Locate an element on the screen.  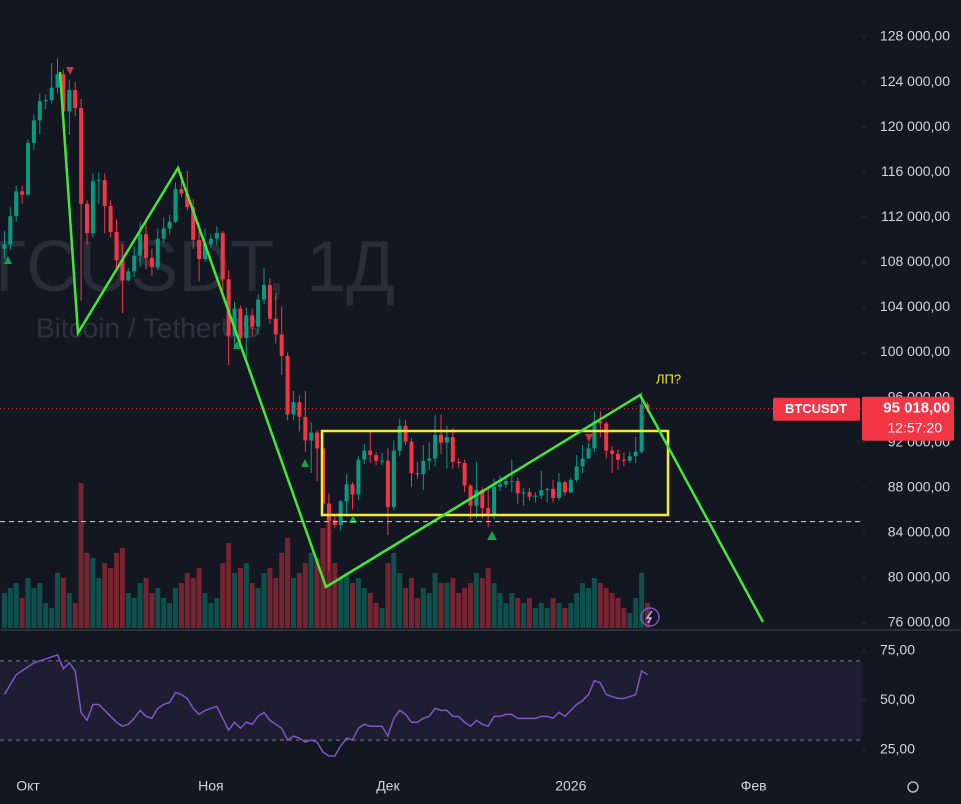
y-tick-label: 120 000,00 is located at coordinates (915, 126).